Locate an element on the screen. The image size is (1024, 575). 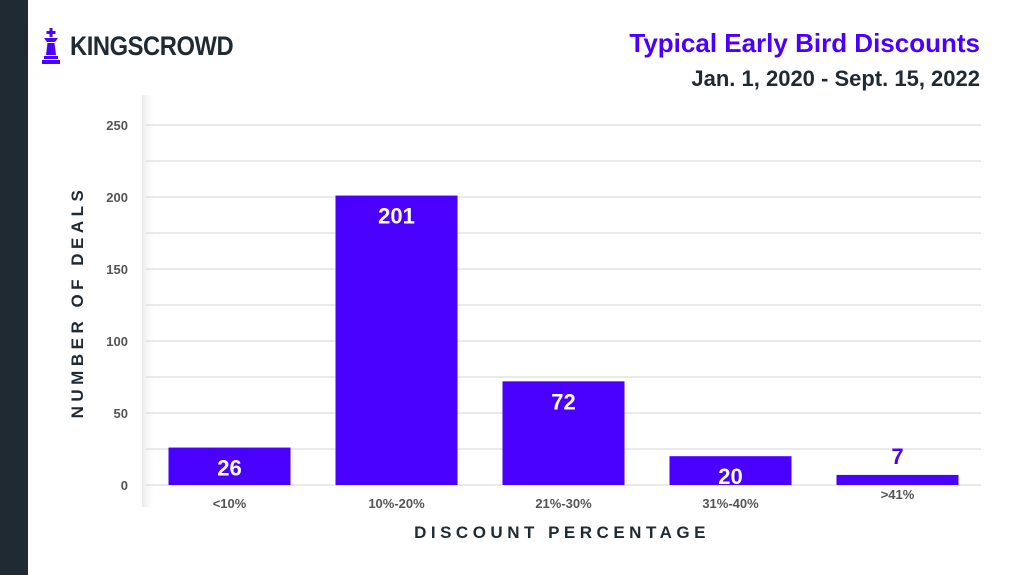
y-tick-label: 200 is located at coordinates (117, 197).